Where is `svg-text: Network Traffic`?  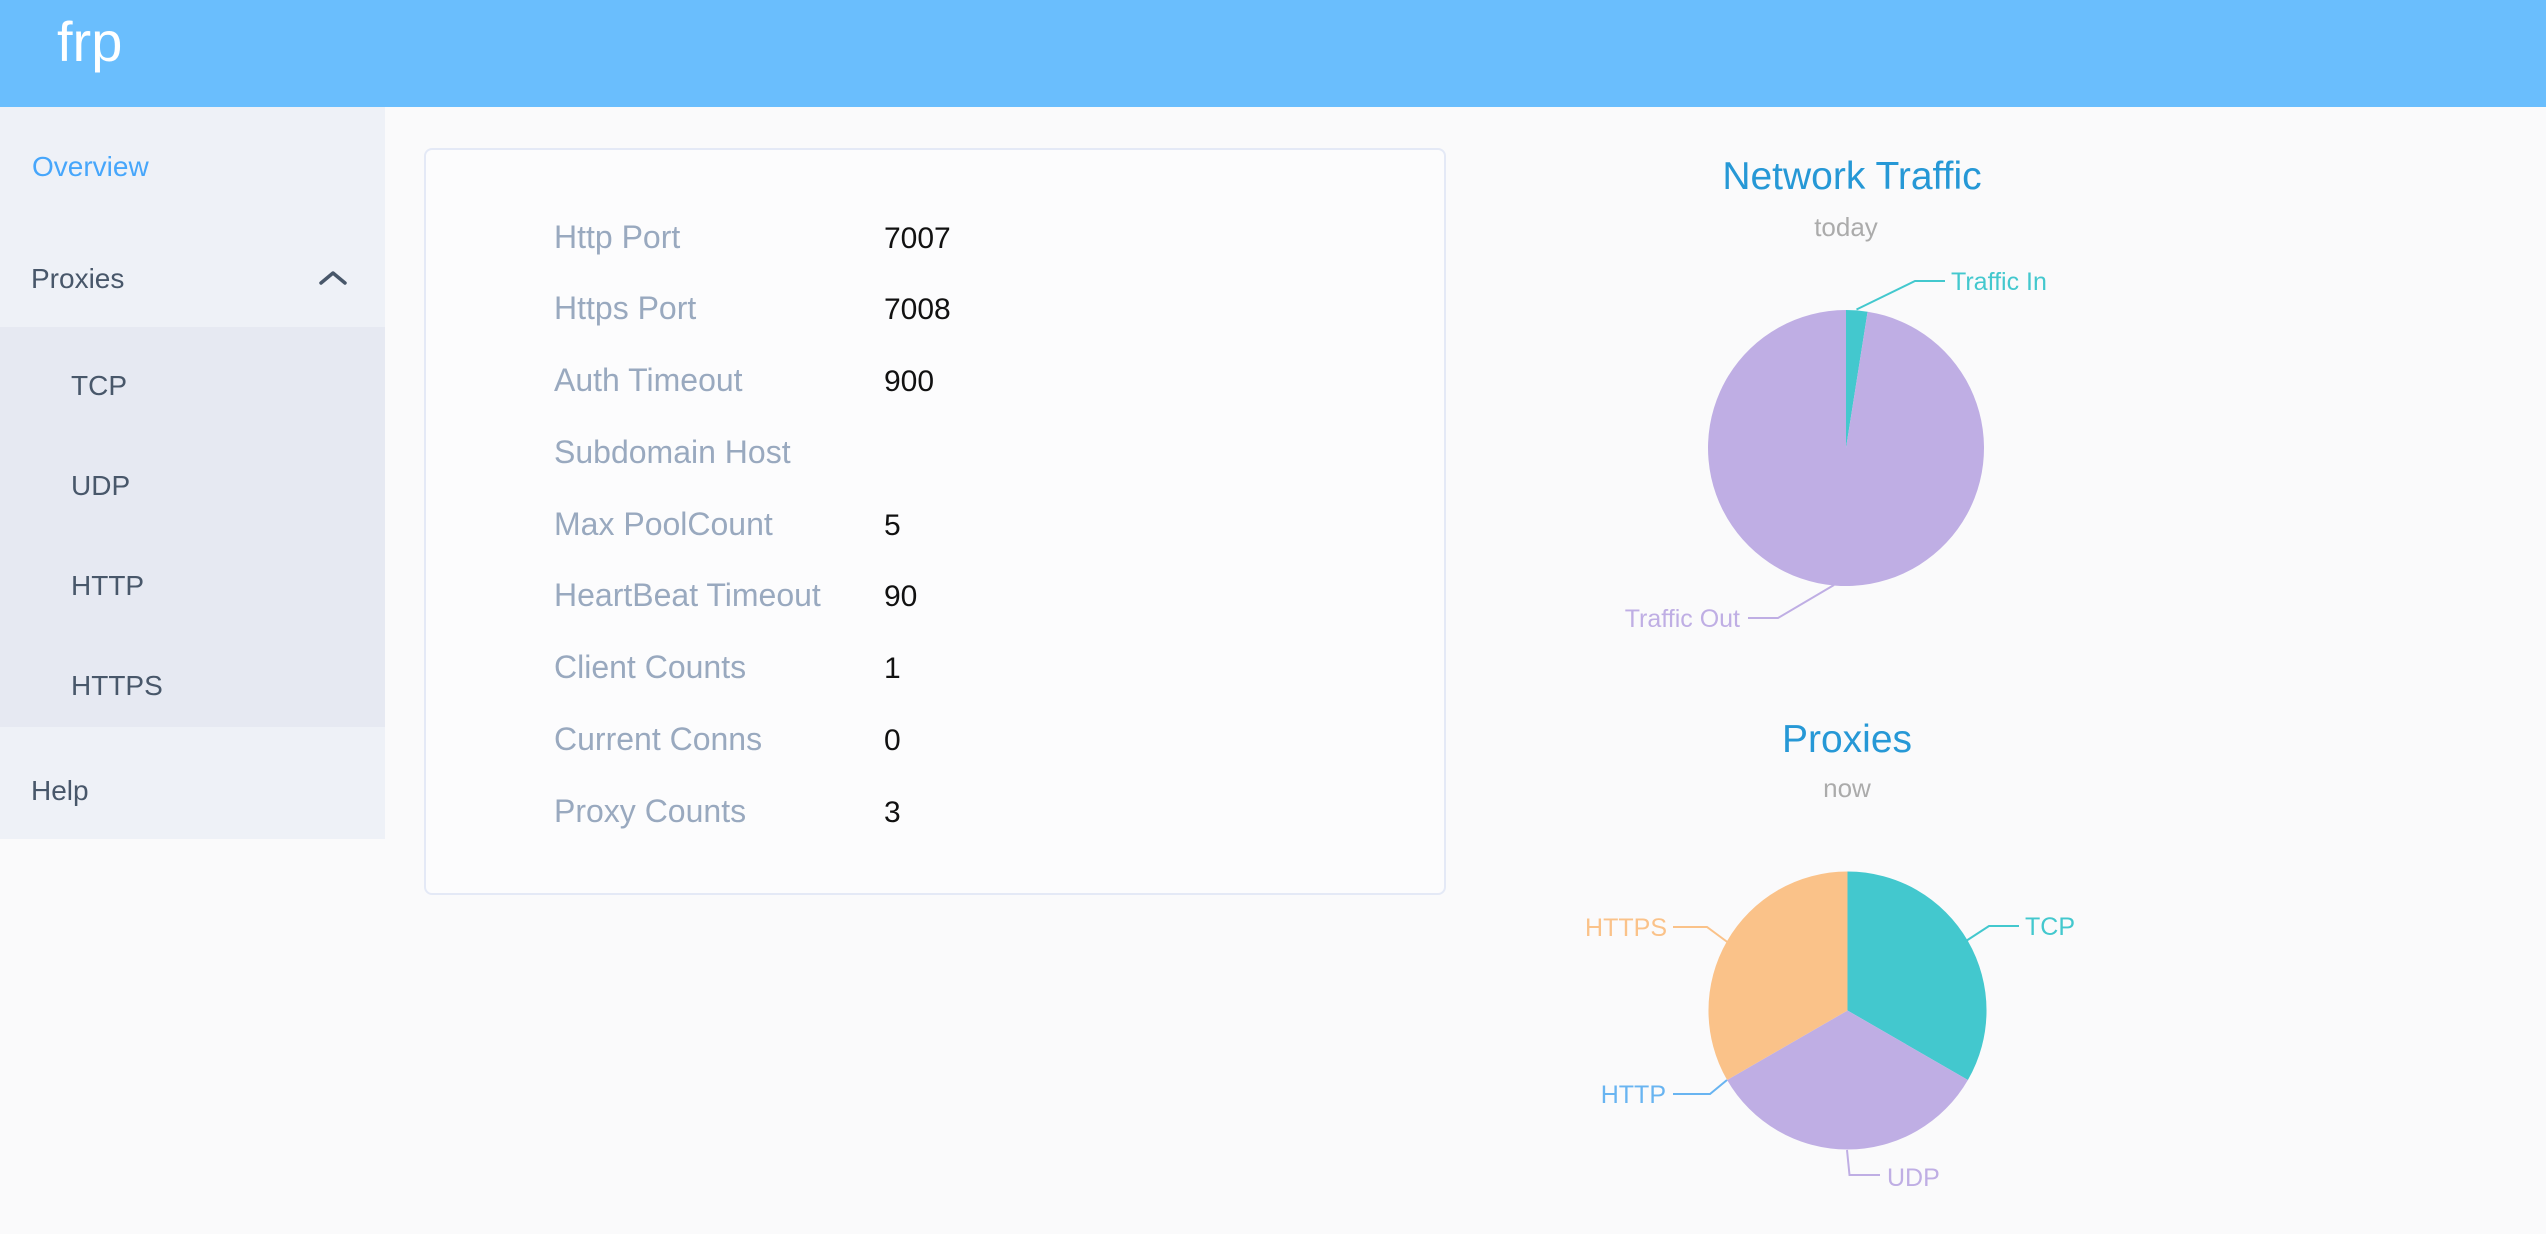
svg-text: Network Traffic is located at coordinates (1851, 176).